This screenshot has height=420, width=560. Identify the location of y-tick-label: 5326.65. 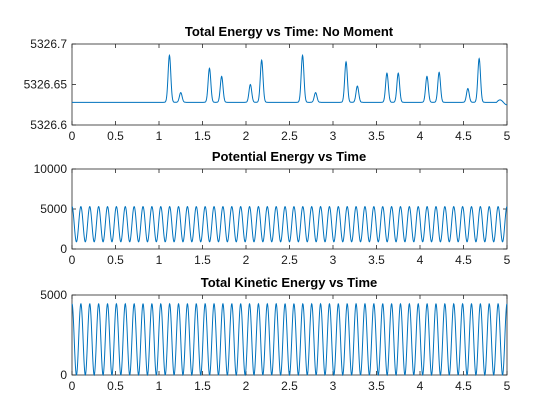
(46, 85).